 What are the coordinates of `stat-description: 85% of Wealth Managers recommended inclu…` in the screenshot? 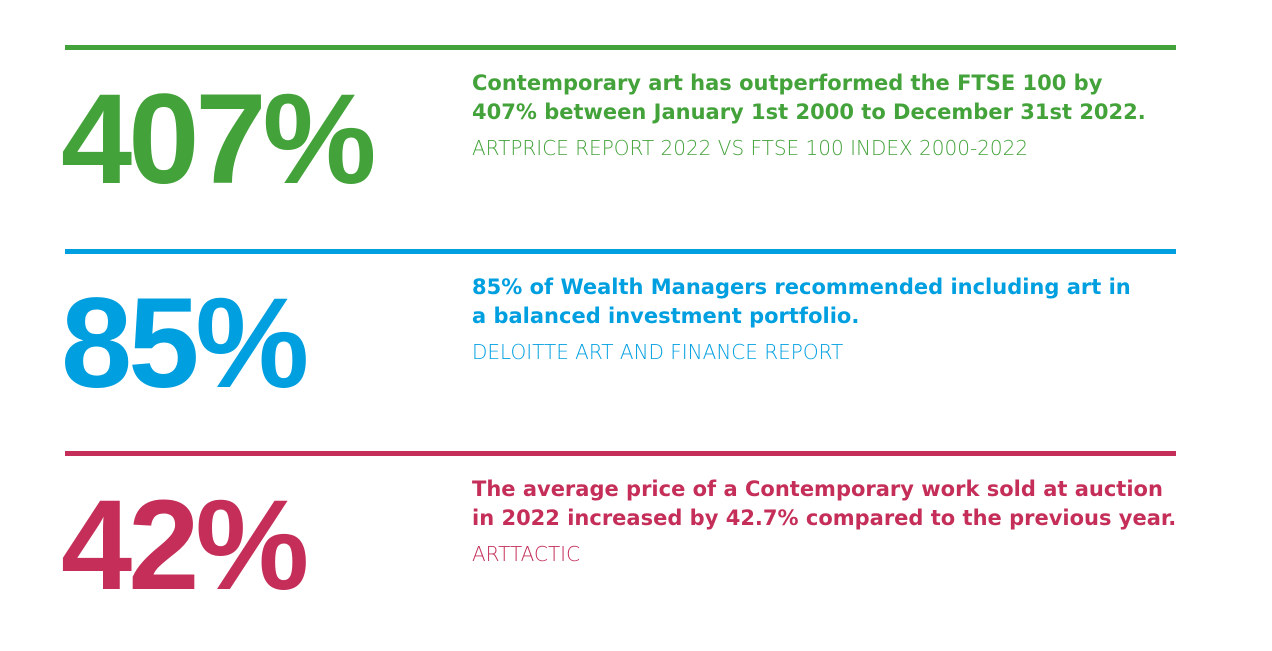 It's located at (801, 320).